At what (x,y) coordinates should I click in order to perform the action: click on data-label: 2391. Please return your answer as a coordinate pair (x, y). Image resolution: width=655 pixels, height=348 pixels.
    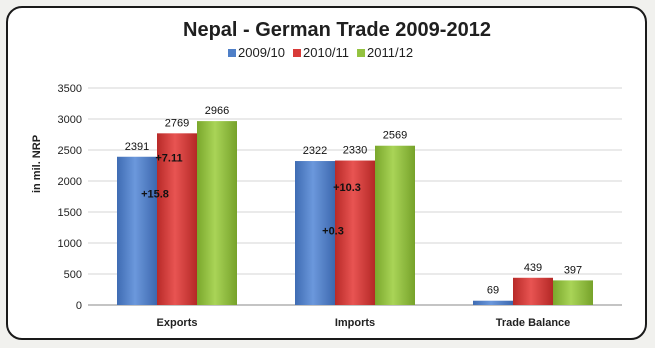
    Looking at the image, I should click on (137, 147).